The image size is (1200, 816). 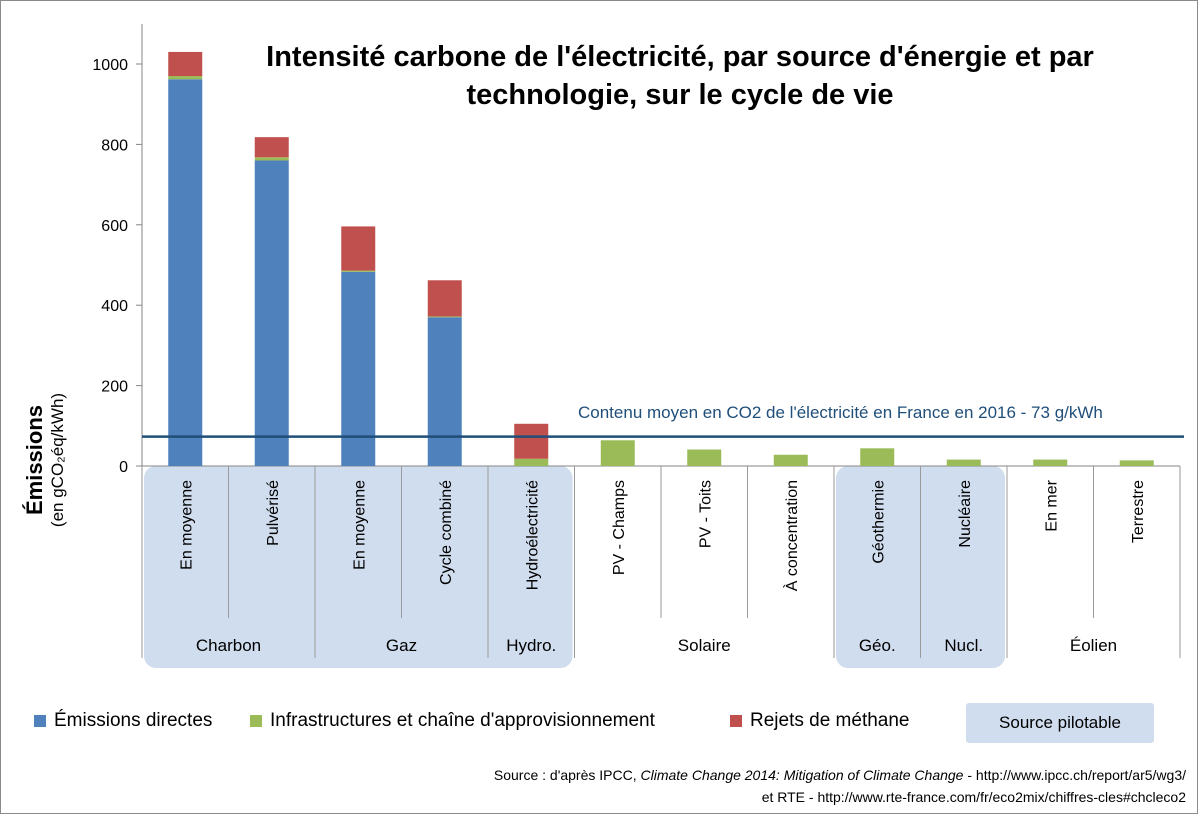 What do you see at coordinates (877, 645) in the screenshot?
I see `group-label: Géo.` at bounding box center [877, 645].